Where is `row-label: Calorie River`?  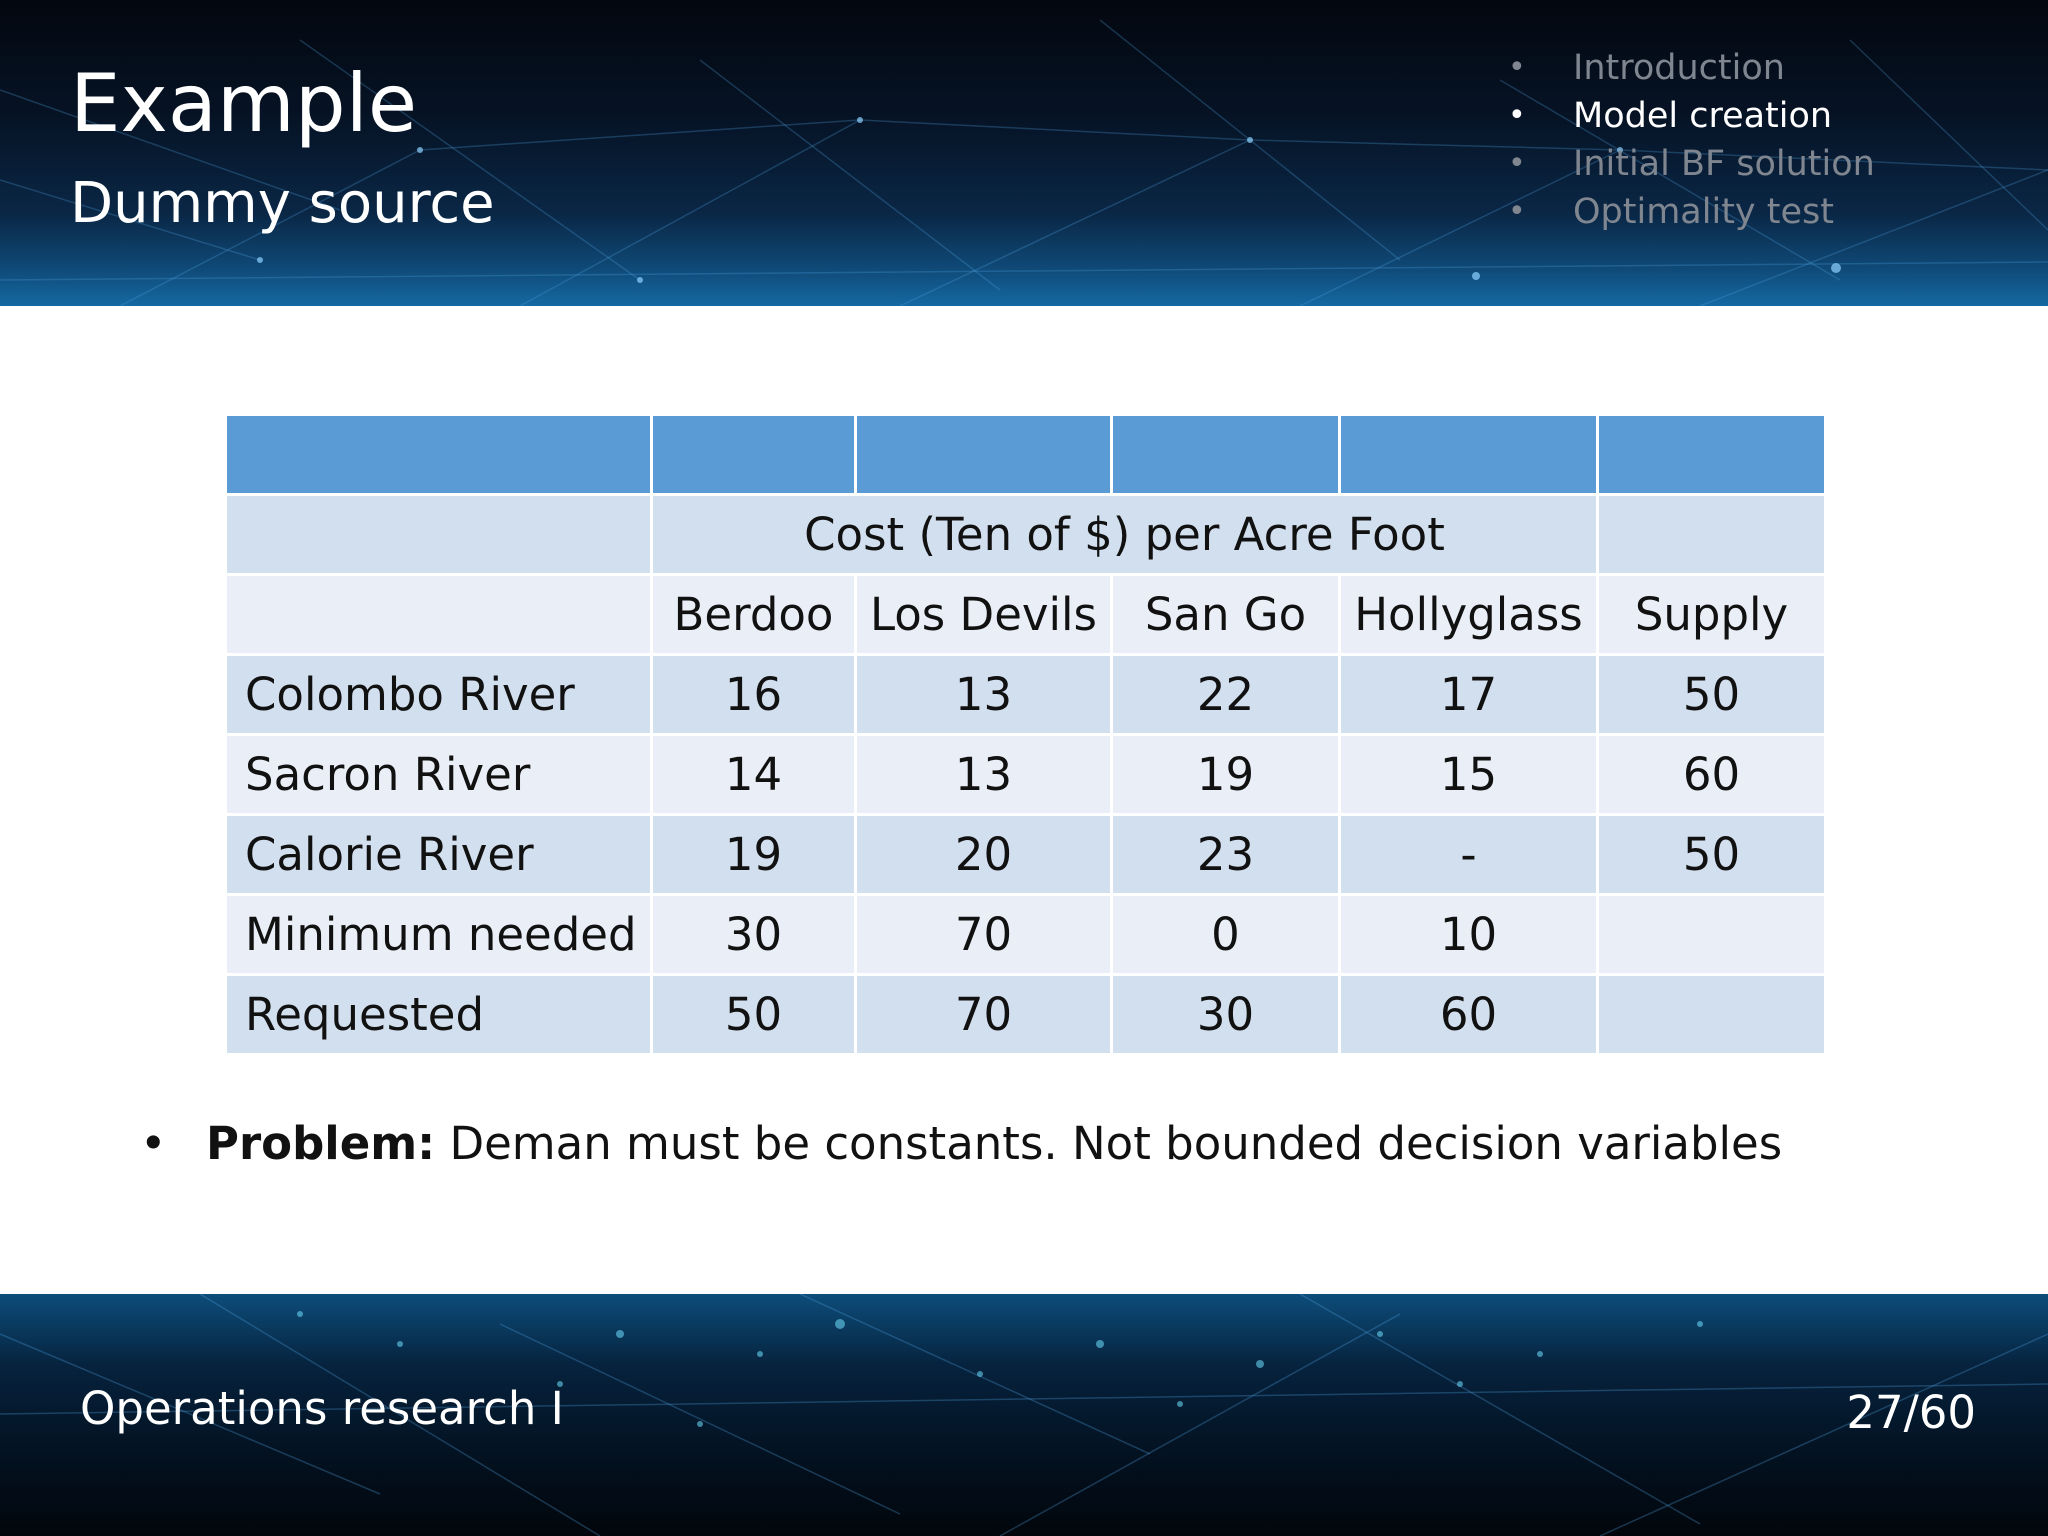 row-label: Calorie River is located at coordinates (438, 854).